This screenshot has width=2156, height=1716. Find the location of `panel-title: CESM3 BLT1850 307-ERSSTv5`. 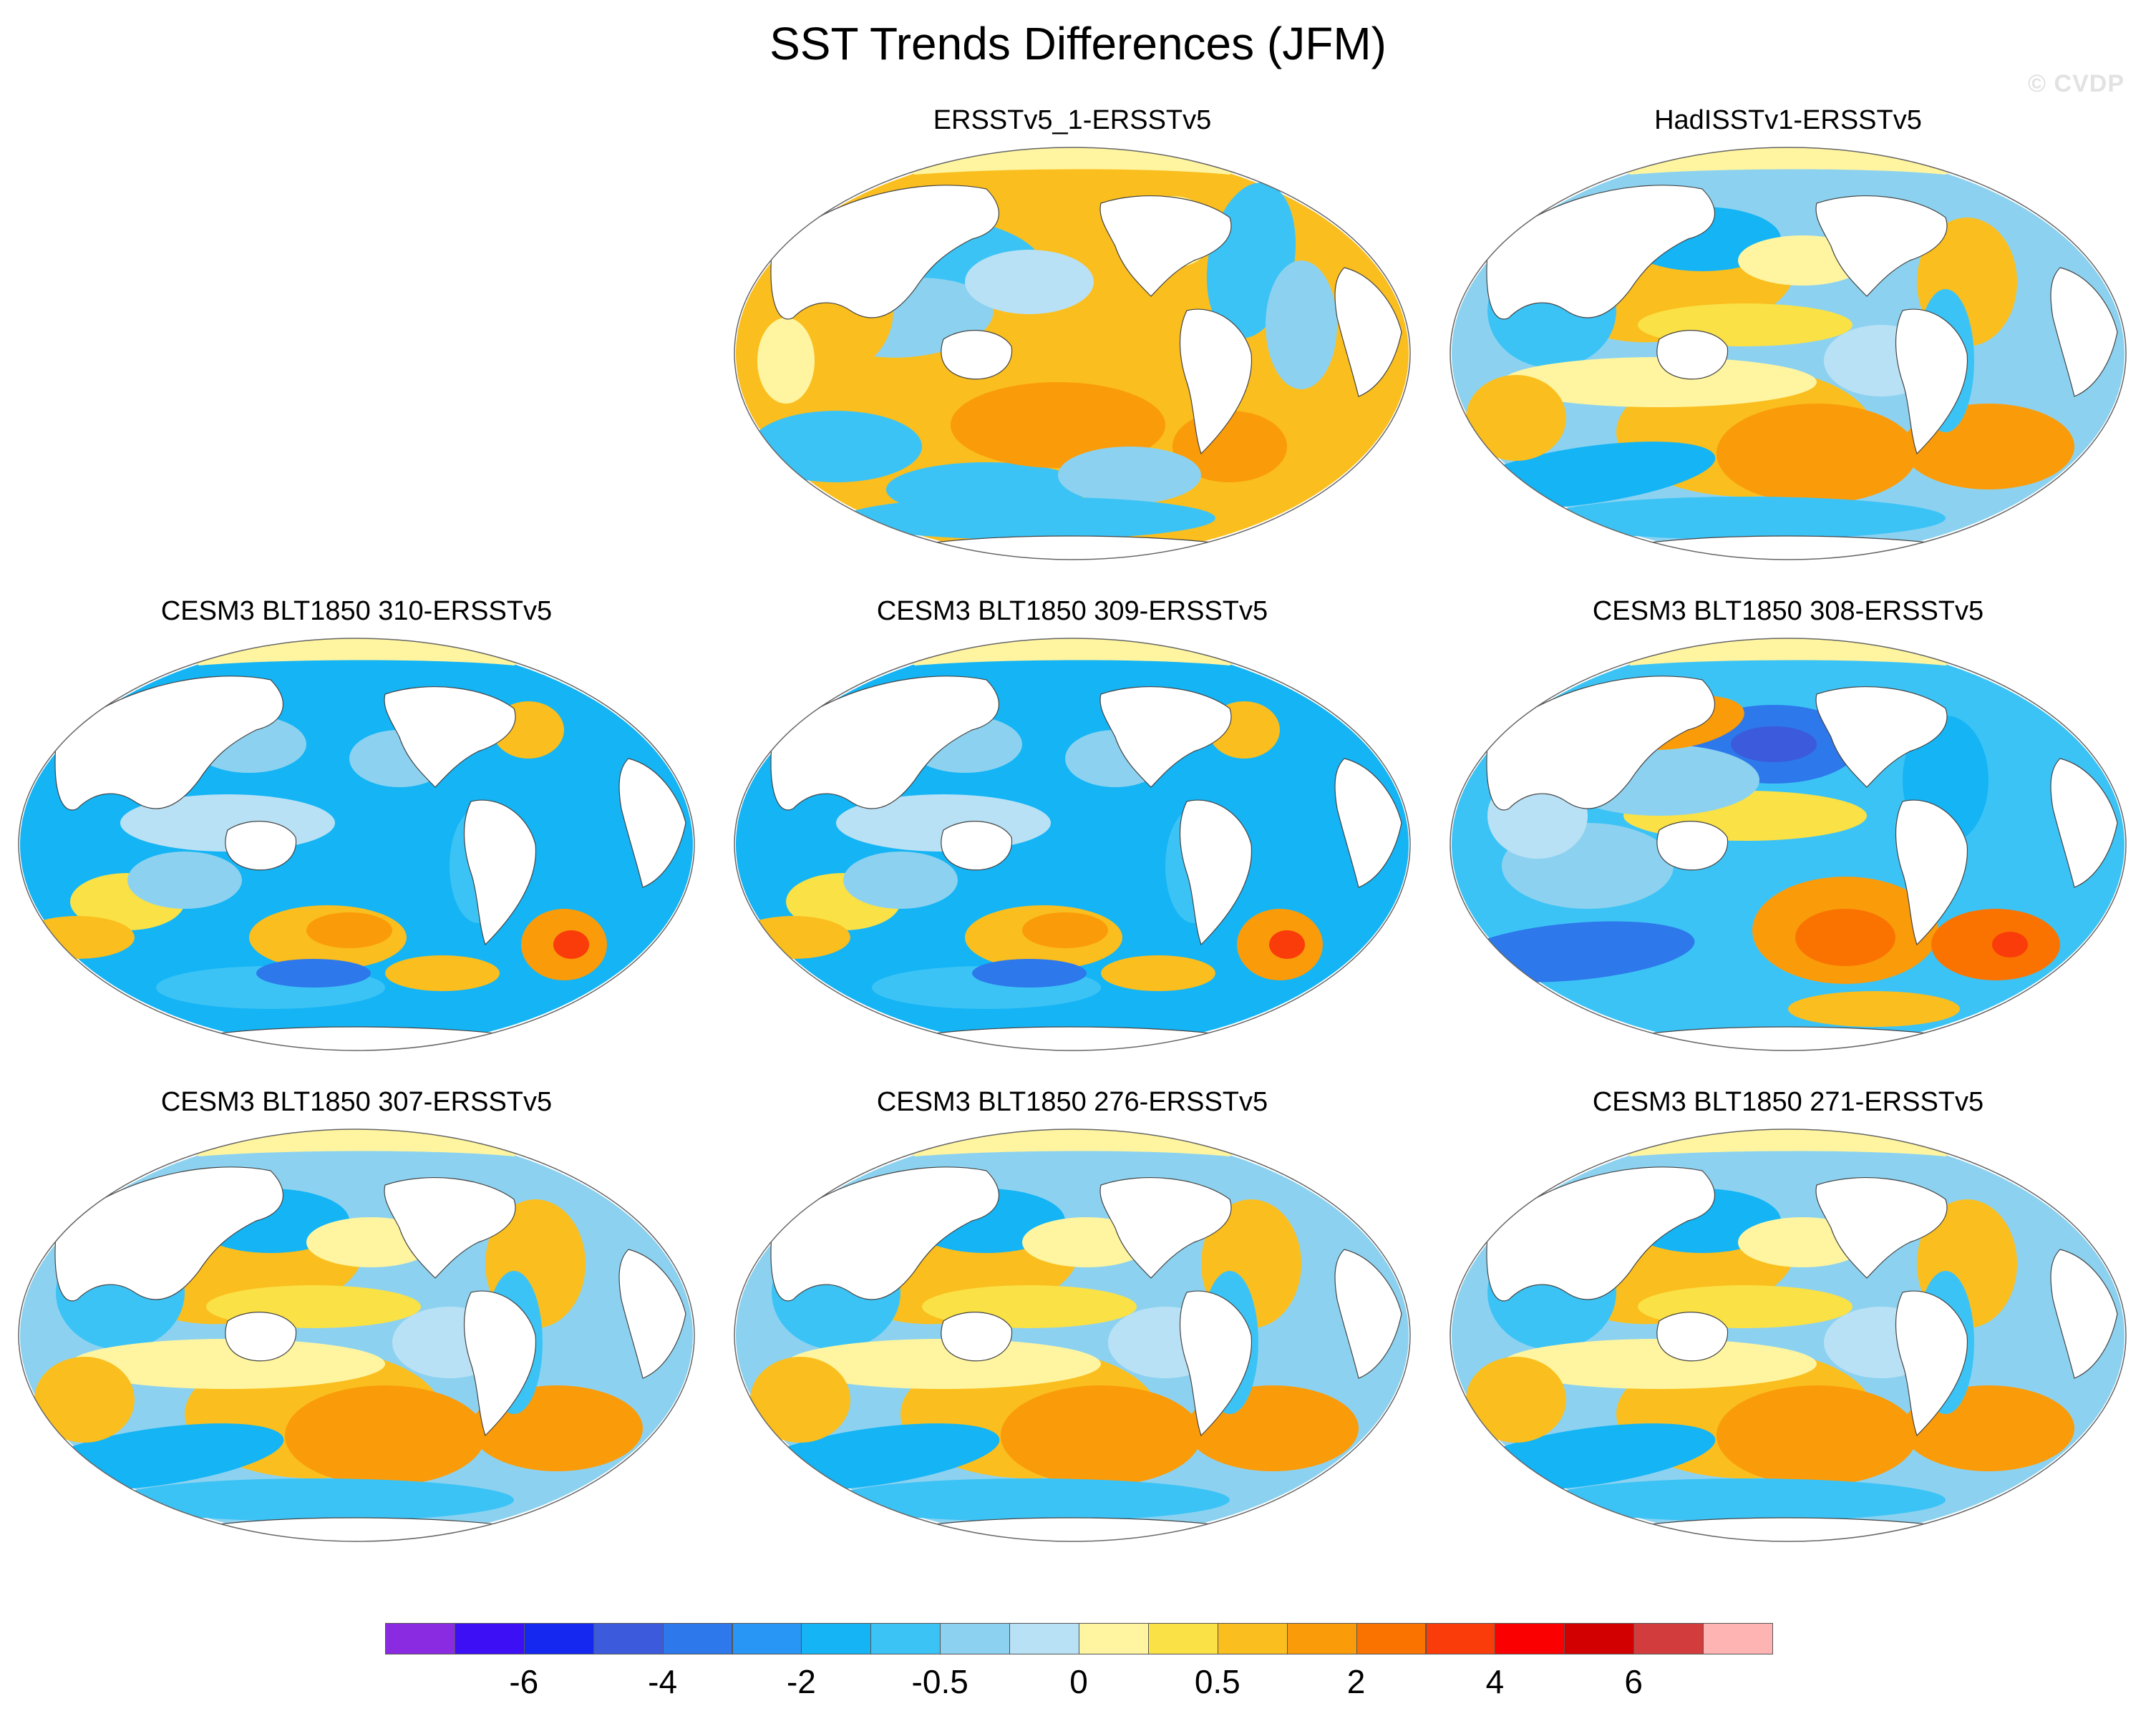

panel-title: CESM3 BLT1850 307-ERSSTv5 is located at coordinates (356, 1102).